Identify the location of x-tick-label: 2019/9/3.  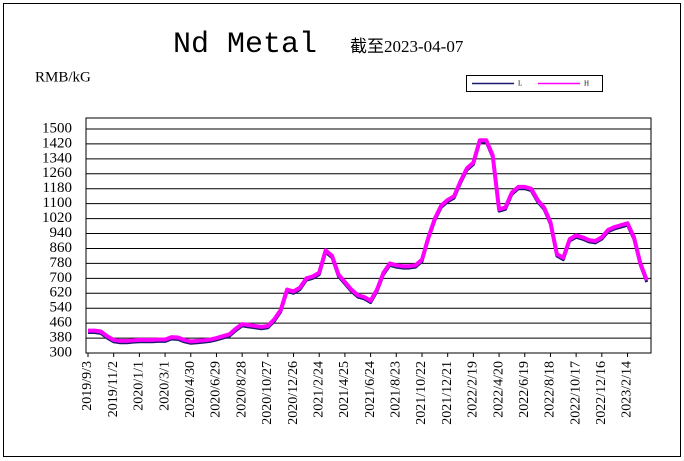
(87, 386).